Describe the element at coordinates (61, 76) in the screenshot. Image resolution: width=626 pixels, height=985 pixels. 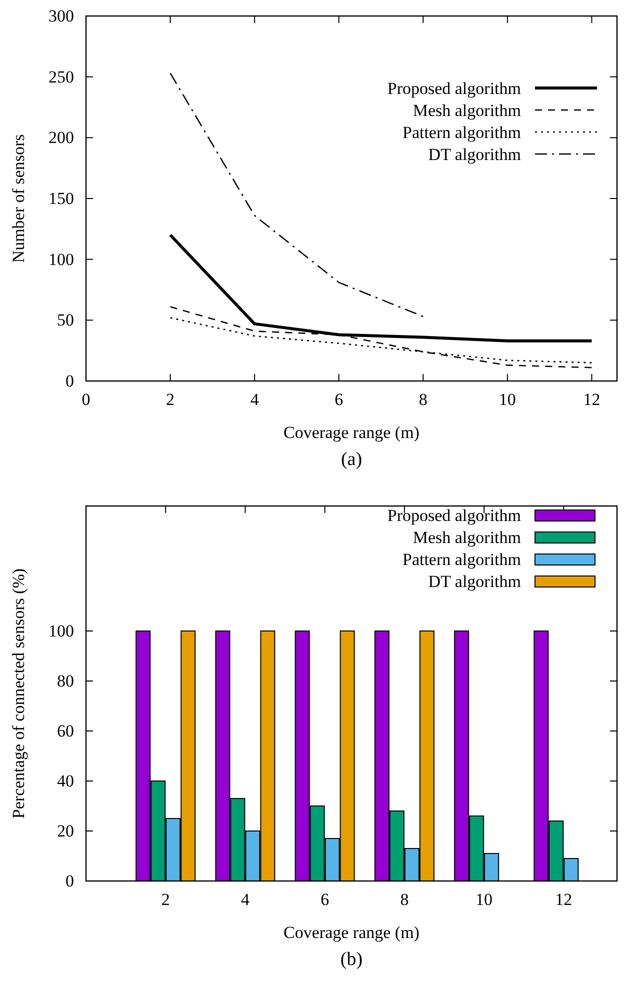
I see `y-tick-label: 250` at that location.